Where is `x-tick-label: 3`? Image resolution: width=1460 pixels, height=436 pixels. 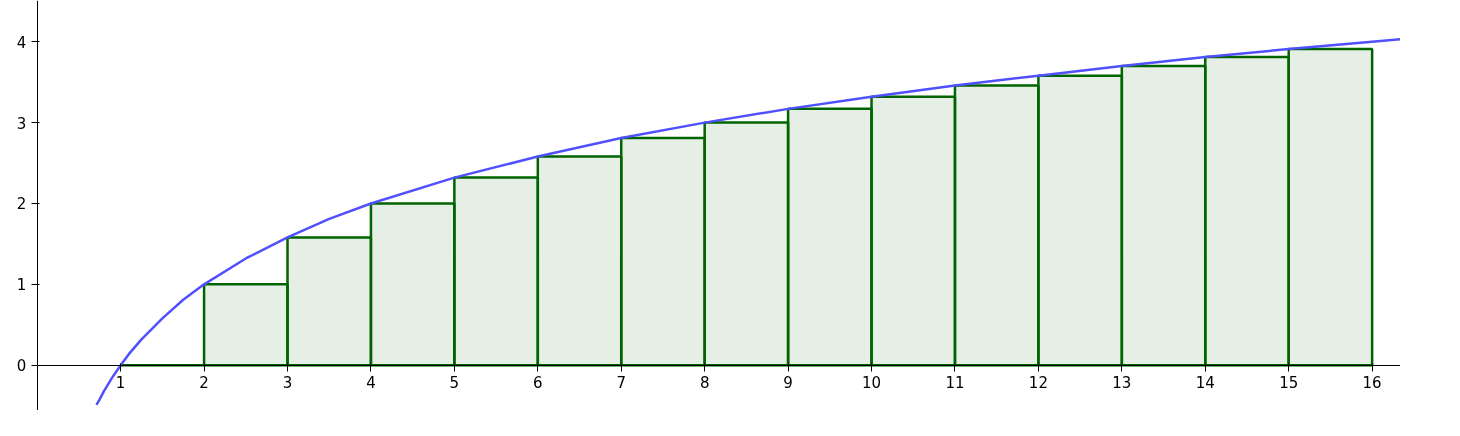 x-tick-label: 3 is located at coordinates (287, 383).